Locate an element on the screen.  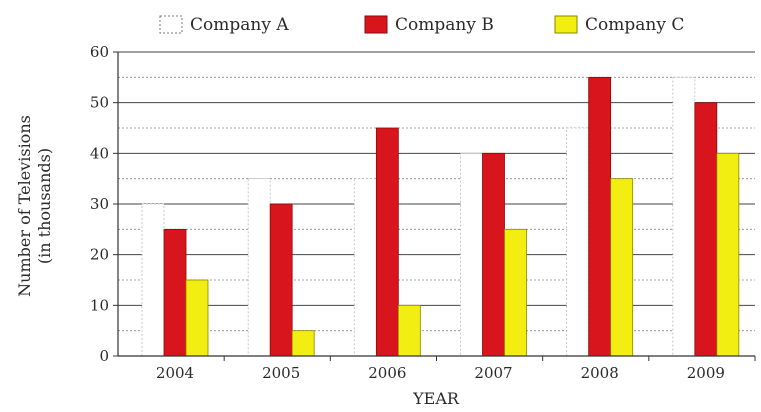
bar-company-b-2004 is located at coordinates (175, 292).